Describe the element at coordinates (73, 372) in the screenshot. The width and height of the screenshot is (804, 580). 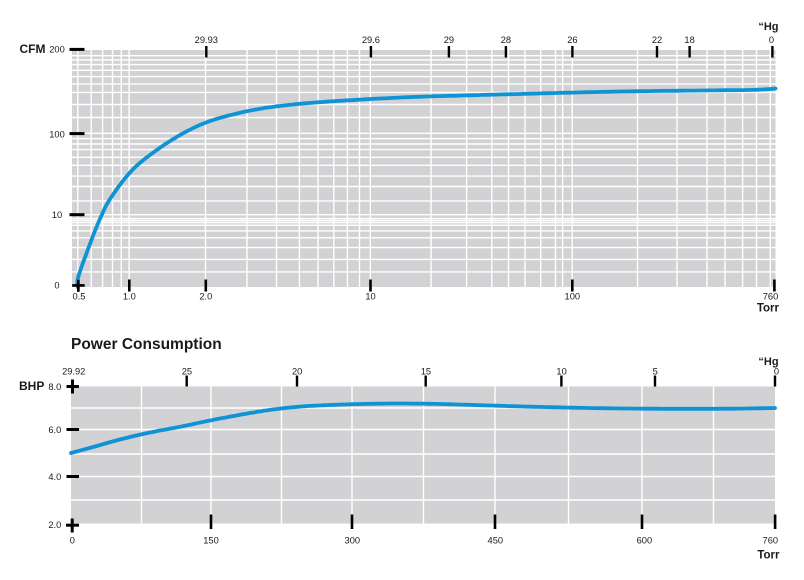
I see `svg-text: 29.92` at that location.